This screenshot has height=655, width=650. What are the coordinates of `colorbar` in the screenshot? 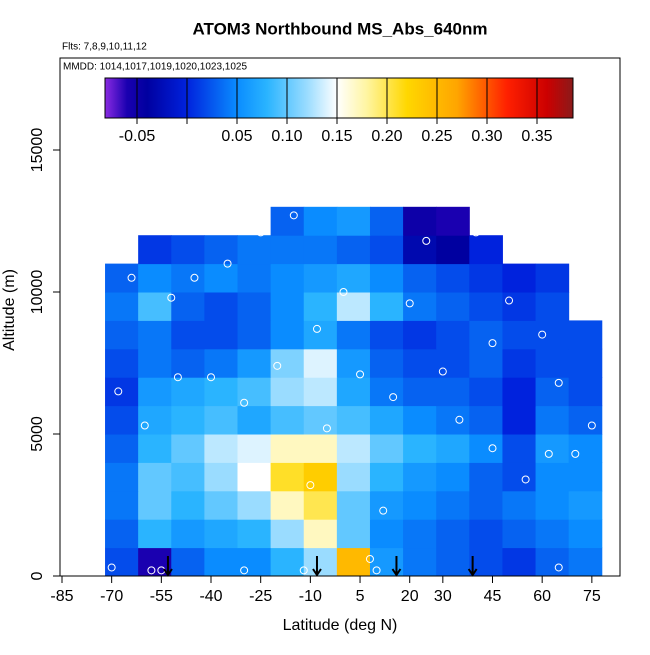 It's located at (339, 98).